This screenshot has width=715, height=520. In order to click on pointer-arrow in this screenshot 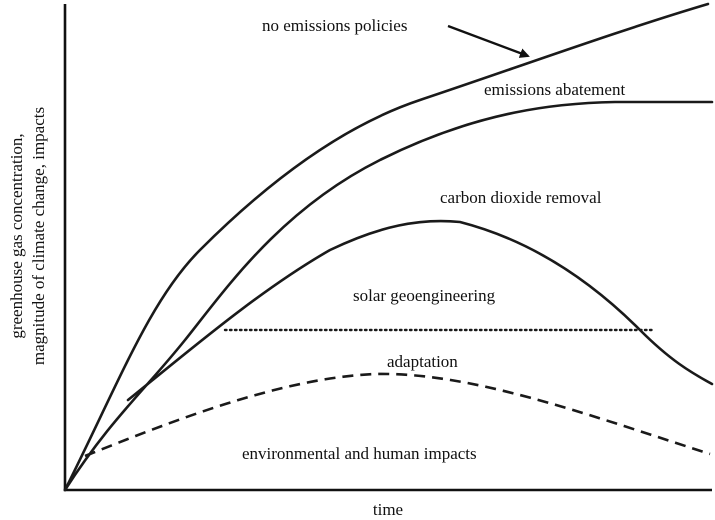, I will do `click(488, 41)`.